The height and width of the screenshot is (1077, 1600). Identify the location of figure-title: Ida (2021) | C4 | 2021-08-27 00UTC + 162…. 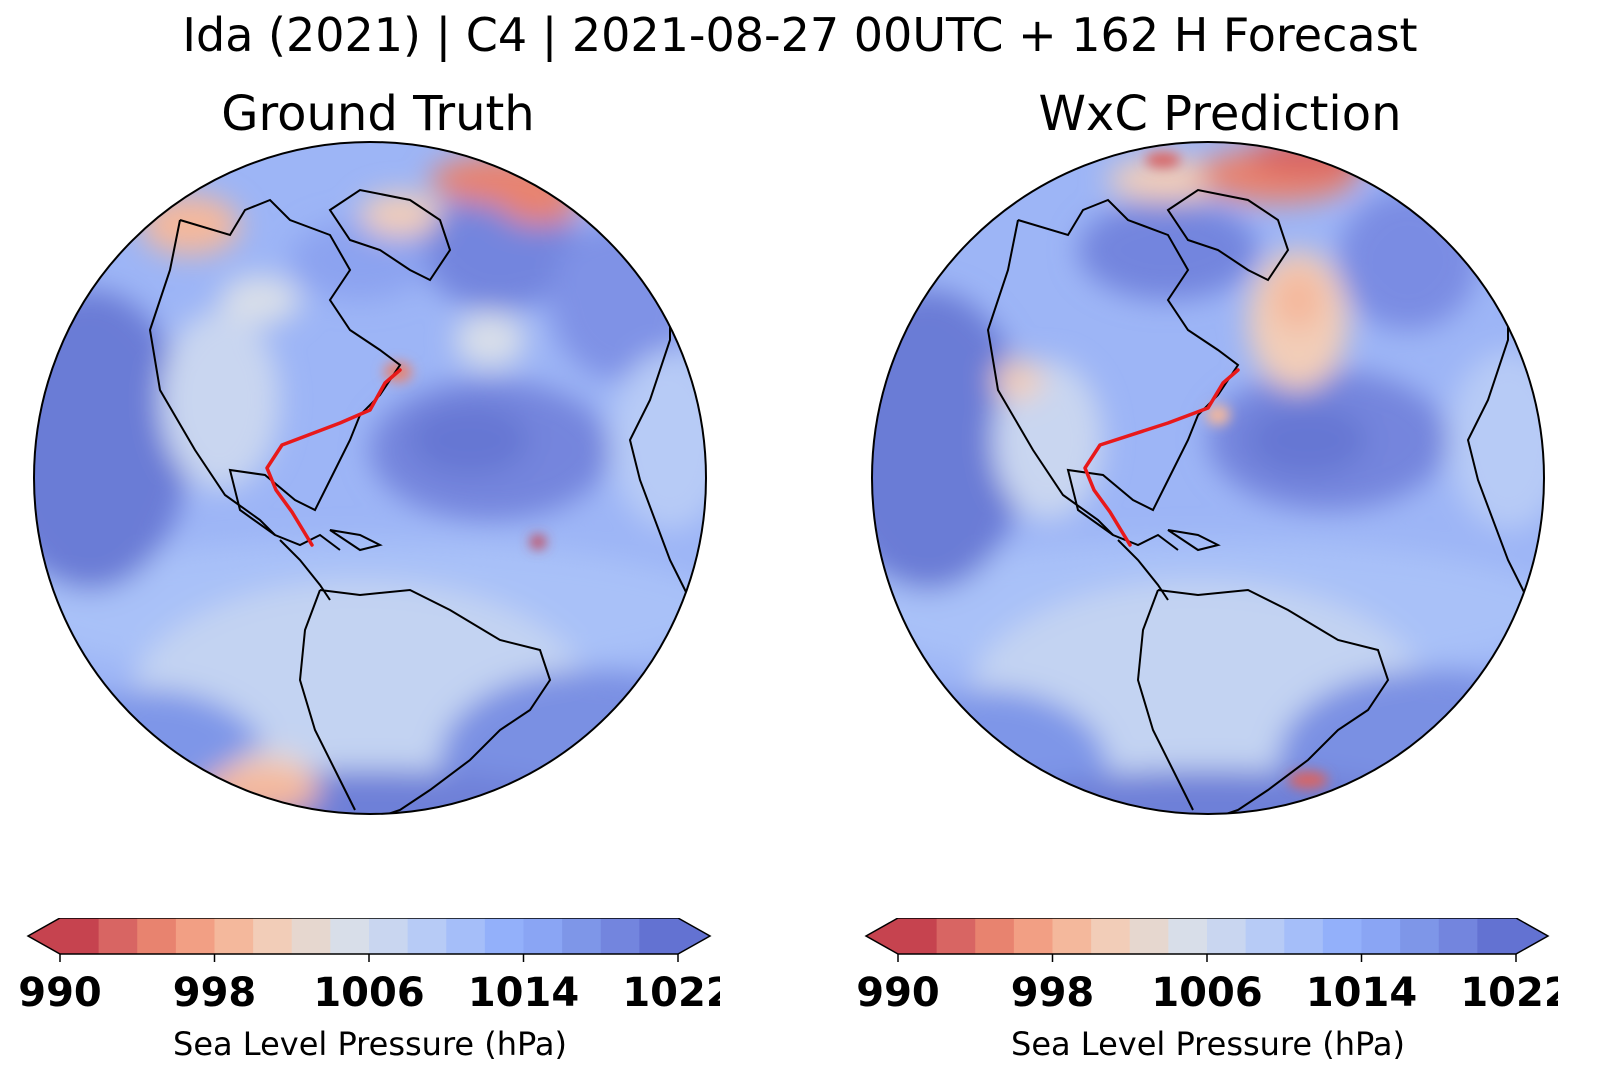
(800, 35).